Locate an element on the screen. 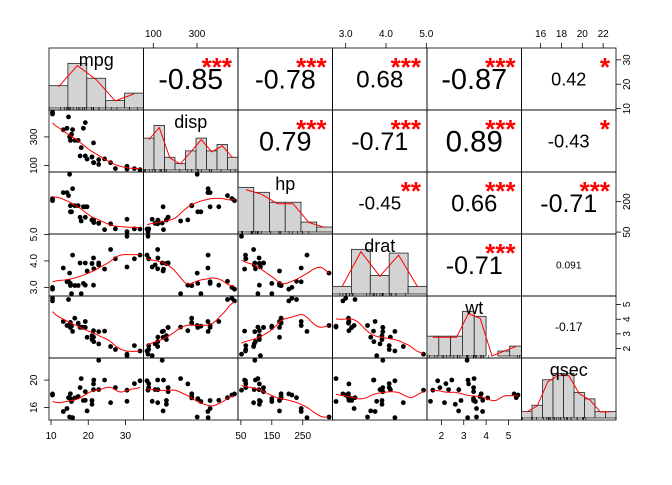 The width and height of the screenshot is (672, 485). cell-mpg-drat: 0.68*** is located at coordinates (380, 79).